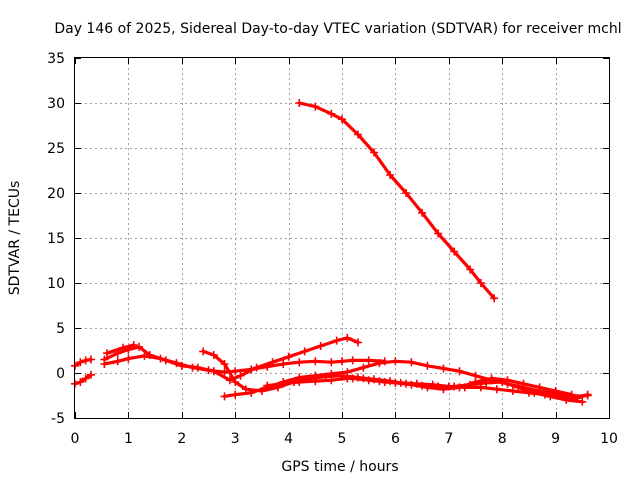  I want to click on series-trace-b, so click(83, 379).